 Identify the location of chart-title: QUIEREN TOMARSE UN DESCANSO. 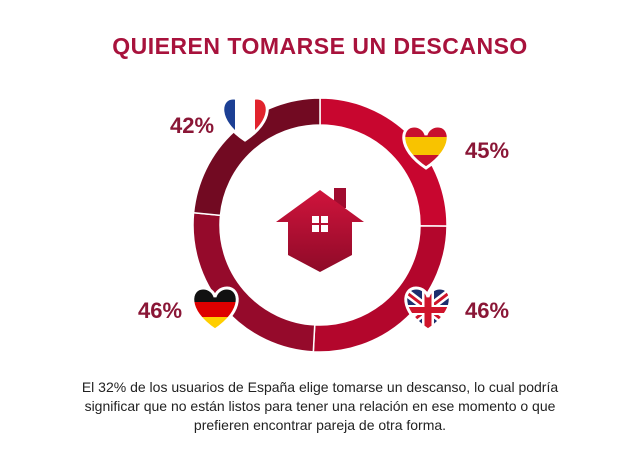
(320, 46).